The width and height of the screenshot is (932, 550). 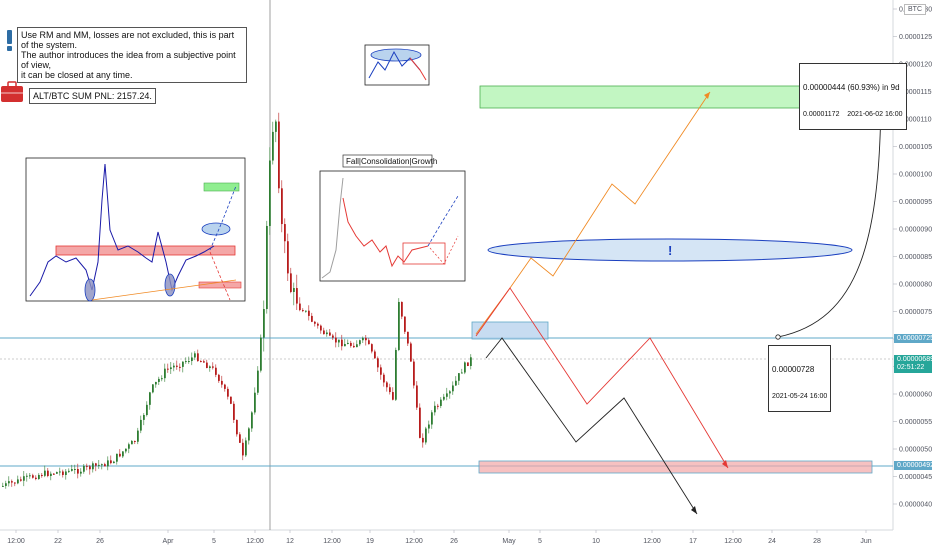 I want to click on current-price-value: 0.00000689, so click(x=914, y=359).